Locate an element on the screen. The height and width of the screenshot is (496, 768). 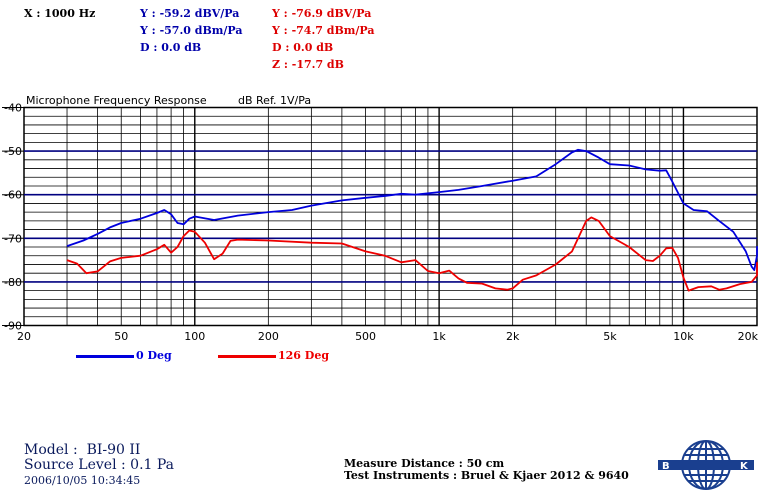
x-tick-label: 20 is located at coordinates (24, 336).